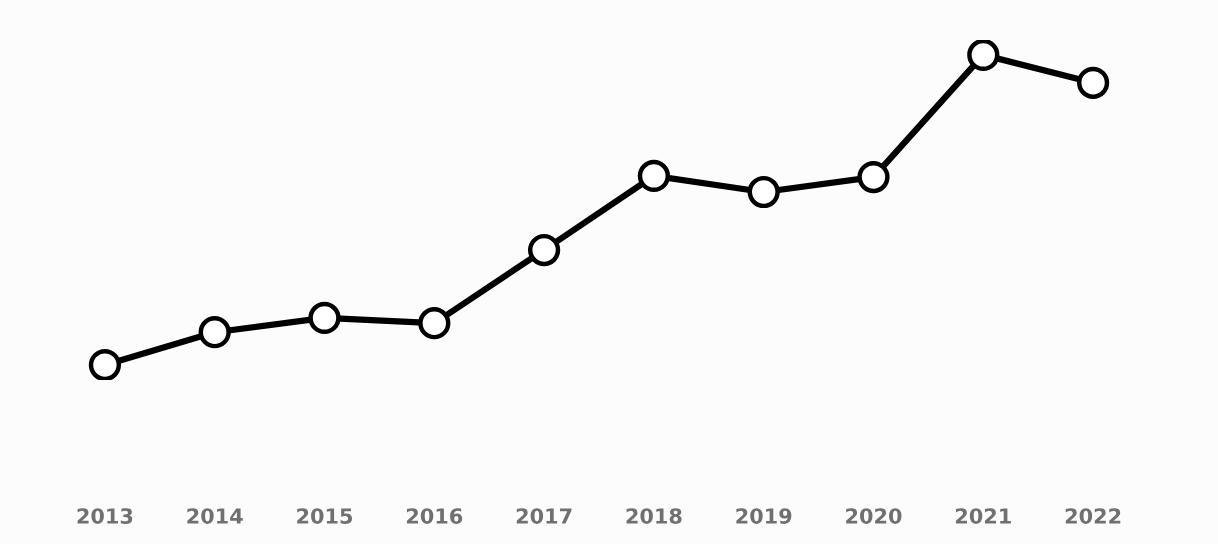 The image size is (1218, 544). I want to click on x-tick-label: 2018, so click(654, 516).